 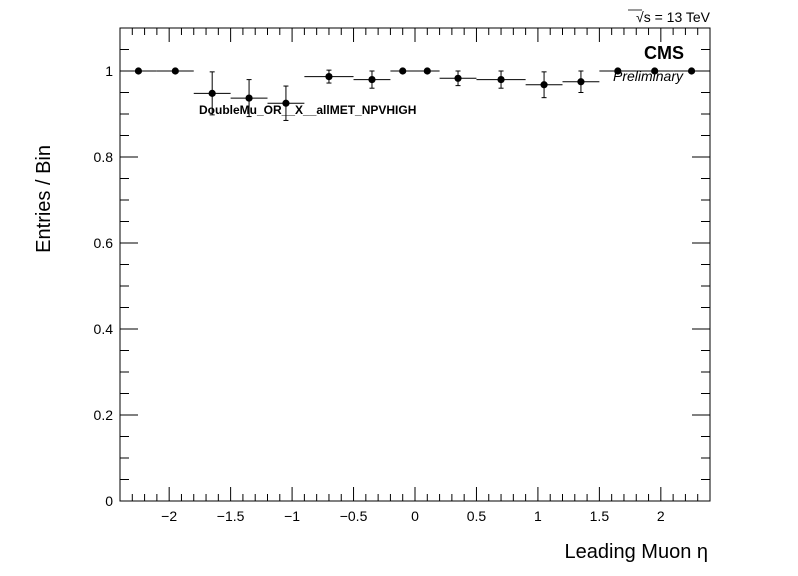 I want to click on y-tick-label: 0.6, so click(x=104, y=243).